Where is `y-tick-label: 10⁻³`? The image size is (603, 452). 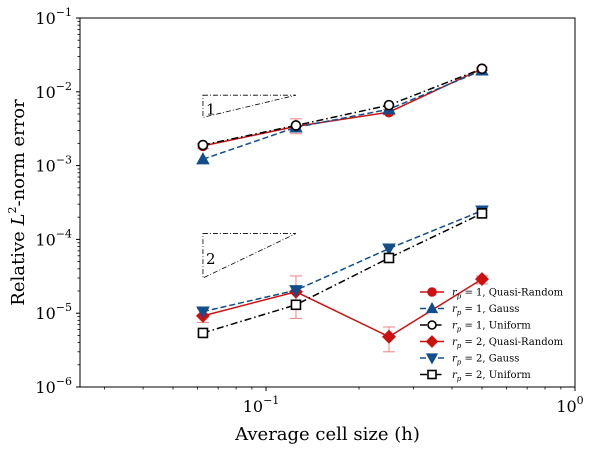
y-tick-label: 10⁻³ is located at coordinates (53, 165).